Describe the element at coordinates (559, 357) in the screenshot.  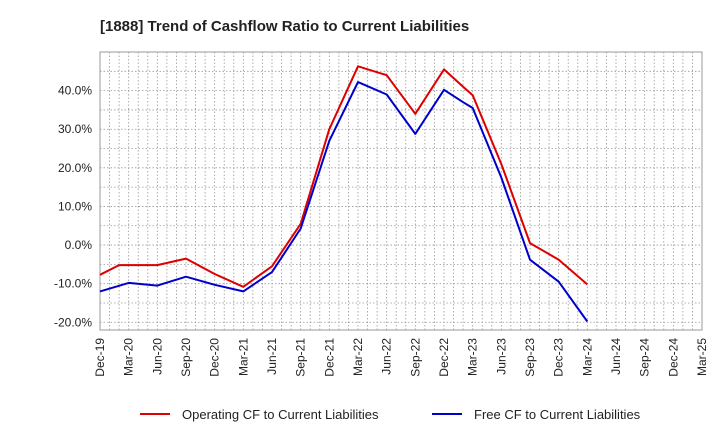
I see `x-tick-label: Dec-23` at that location.